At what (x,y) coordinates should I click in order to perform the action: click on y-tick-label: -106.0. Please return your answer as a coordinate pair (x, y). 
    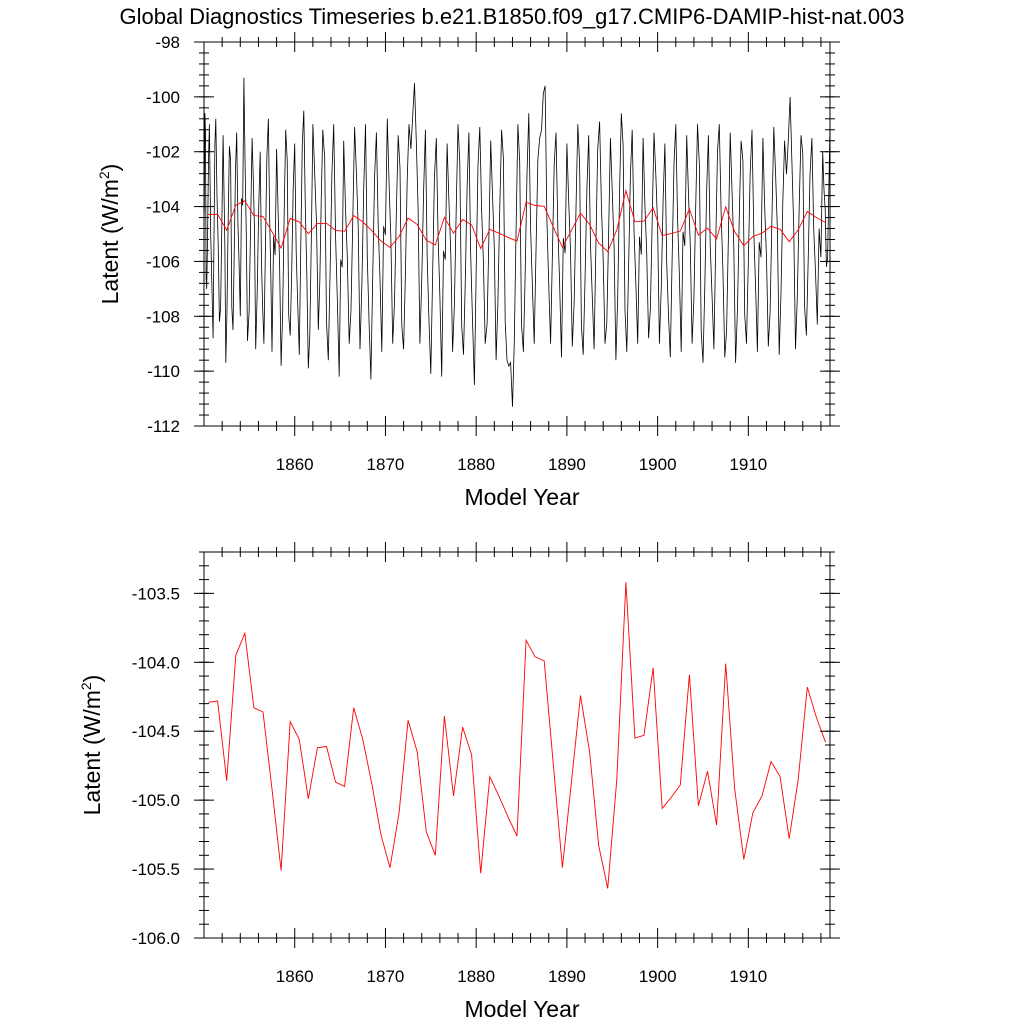
    Looking at the image, I should click on (156, 938).